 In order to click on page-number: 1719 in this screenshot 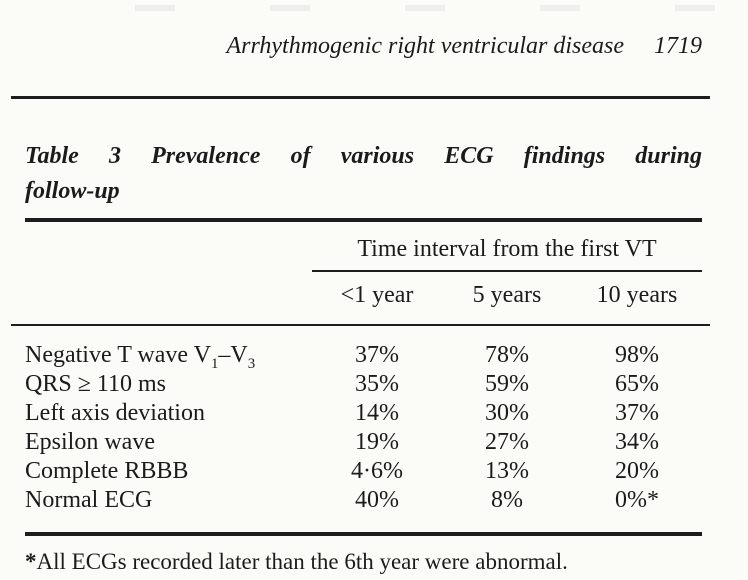, I will do `click(678, 46)`.